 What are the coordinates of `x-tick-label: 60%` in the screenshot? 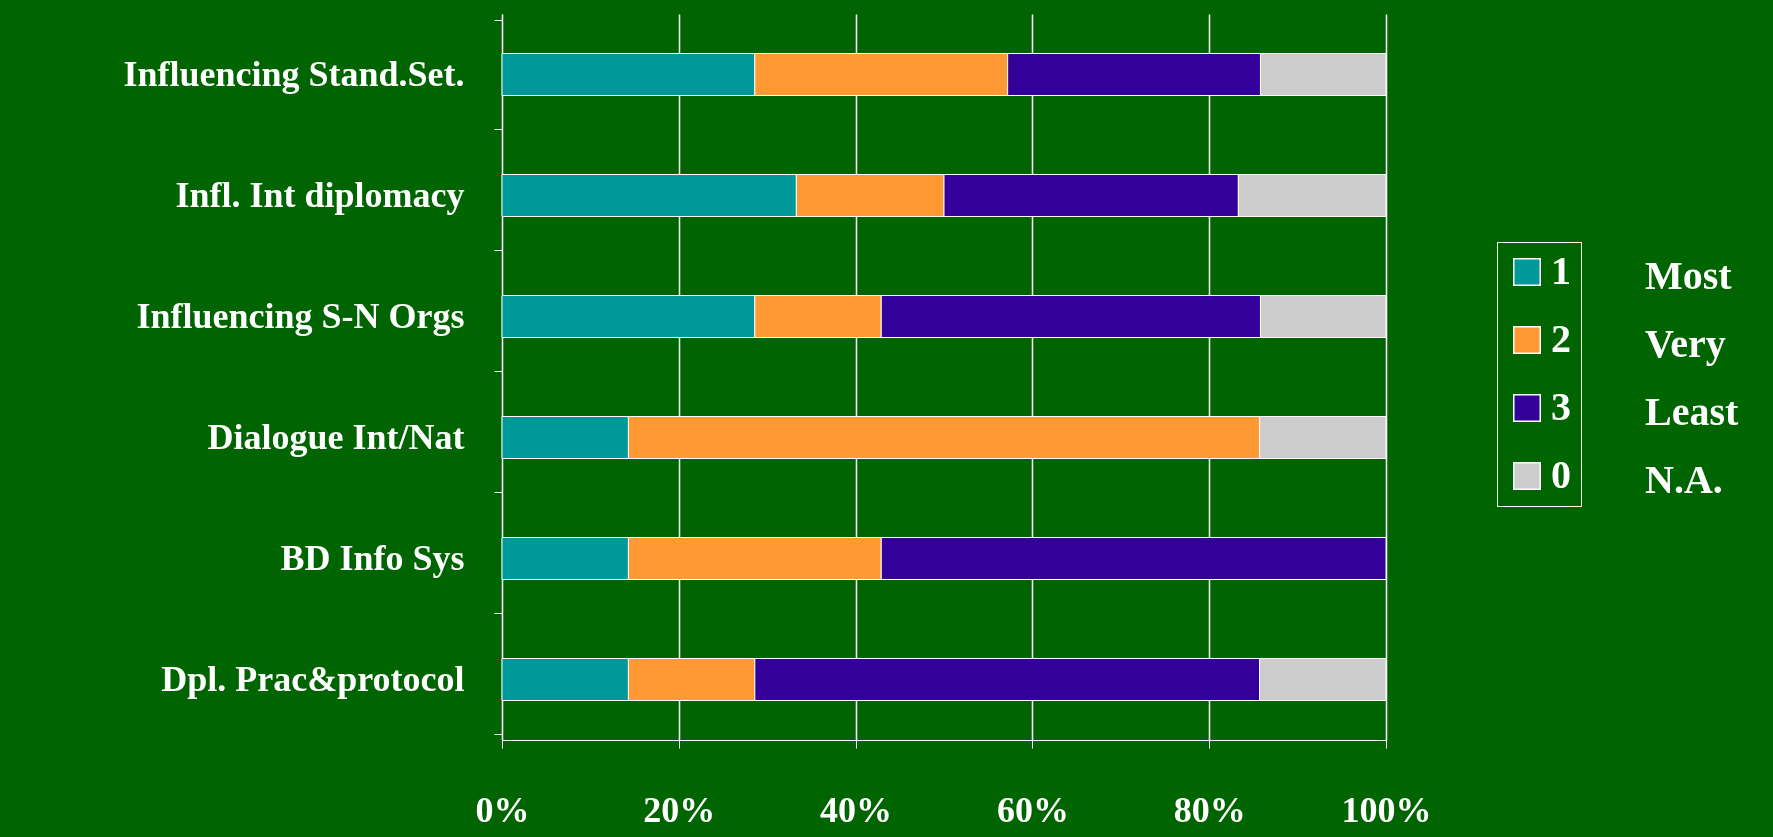 It's located at (1032, 809).